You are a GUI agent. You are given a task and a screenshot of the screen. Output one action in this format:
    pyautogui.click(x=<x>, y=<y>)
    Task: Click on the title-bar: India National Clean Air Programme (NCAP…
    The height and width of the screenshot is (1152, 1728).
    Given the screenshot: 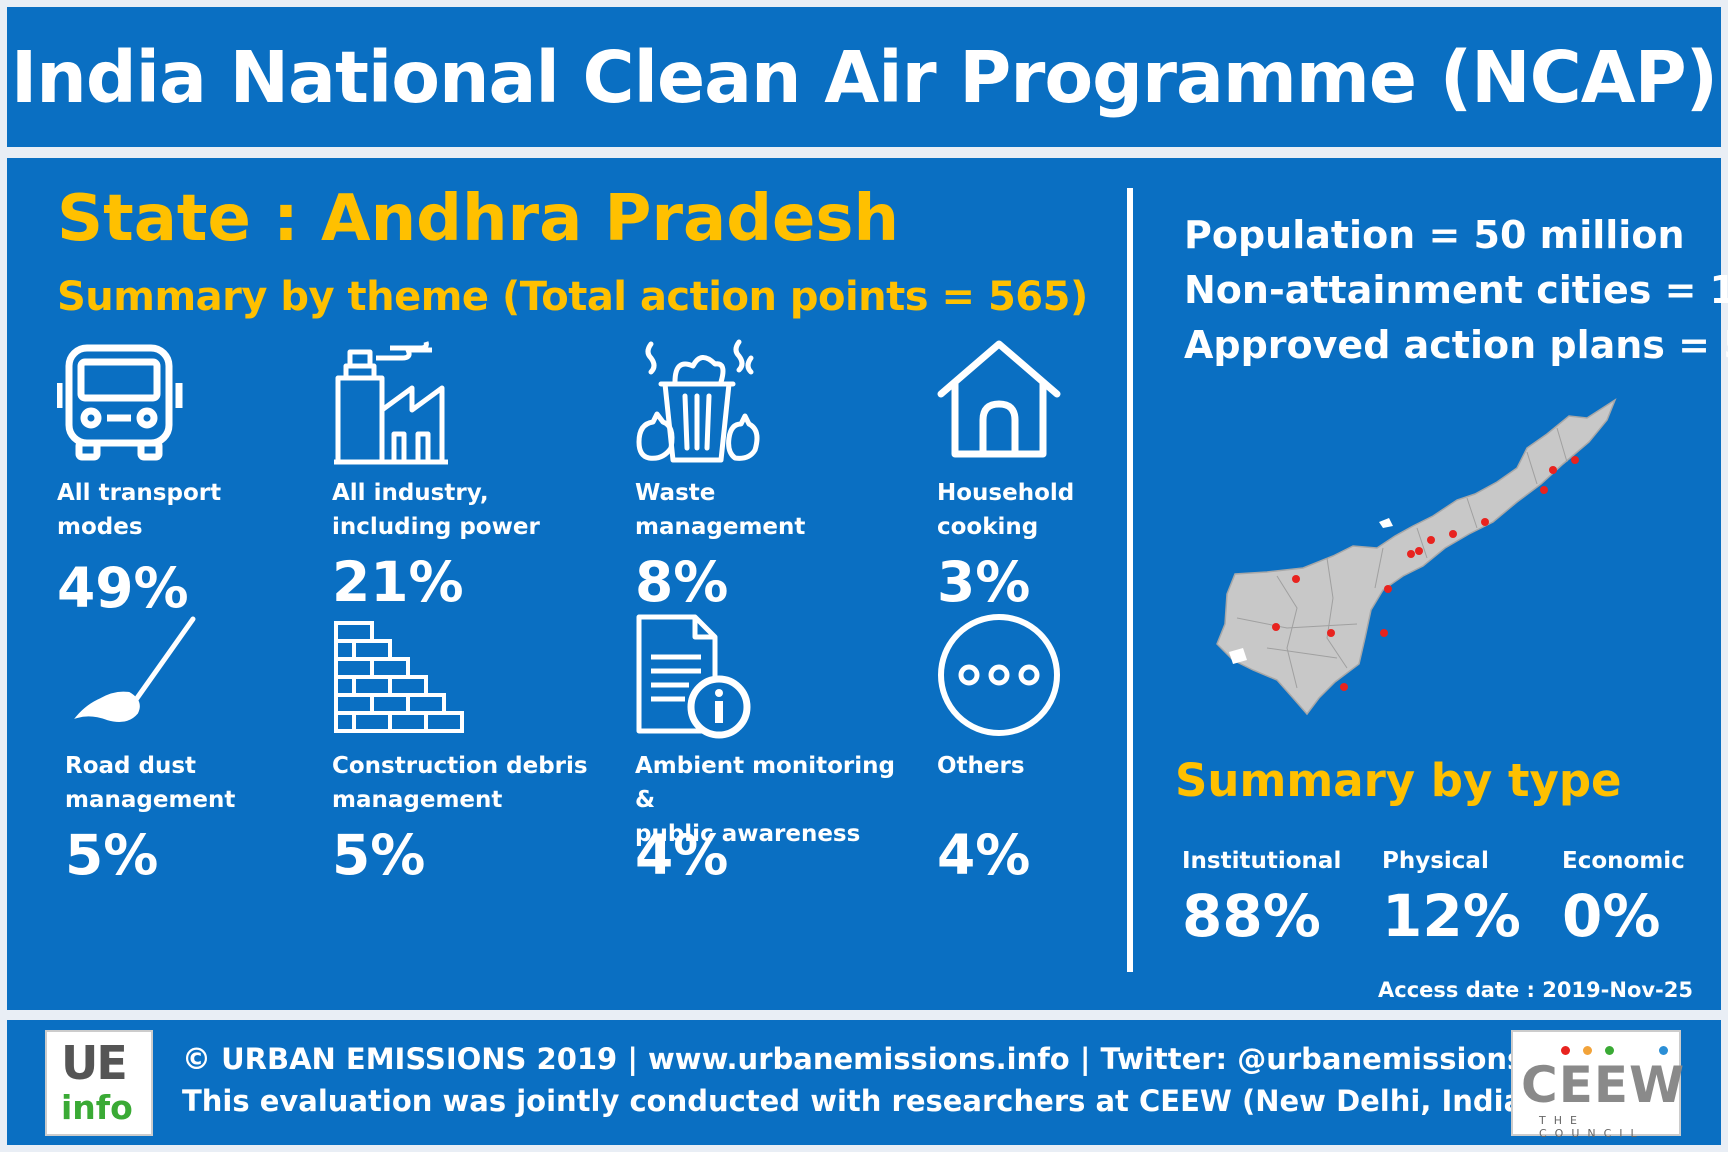 What is the action you would take?
    pyautogui.click(x=864, y=77)
    